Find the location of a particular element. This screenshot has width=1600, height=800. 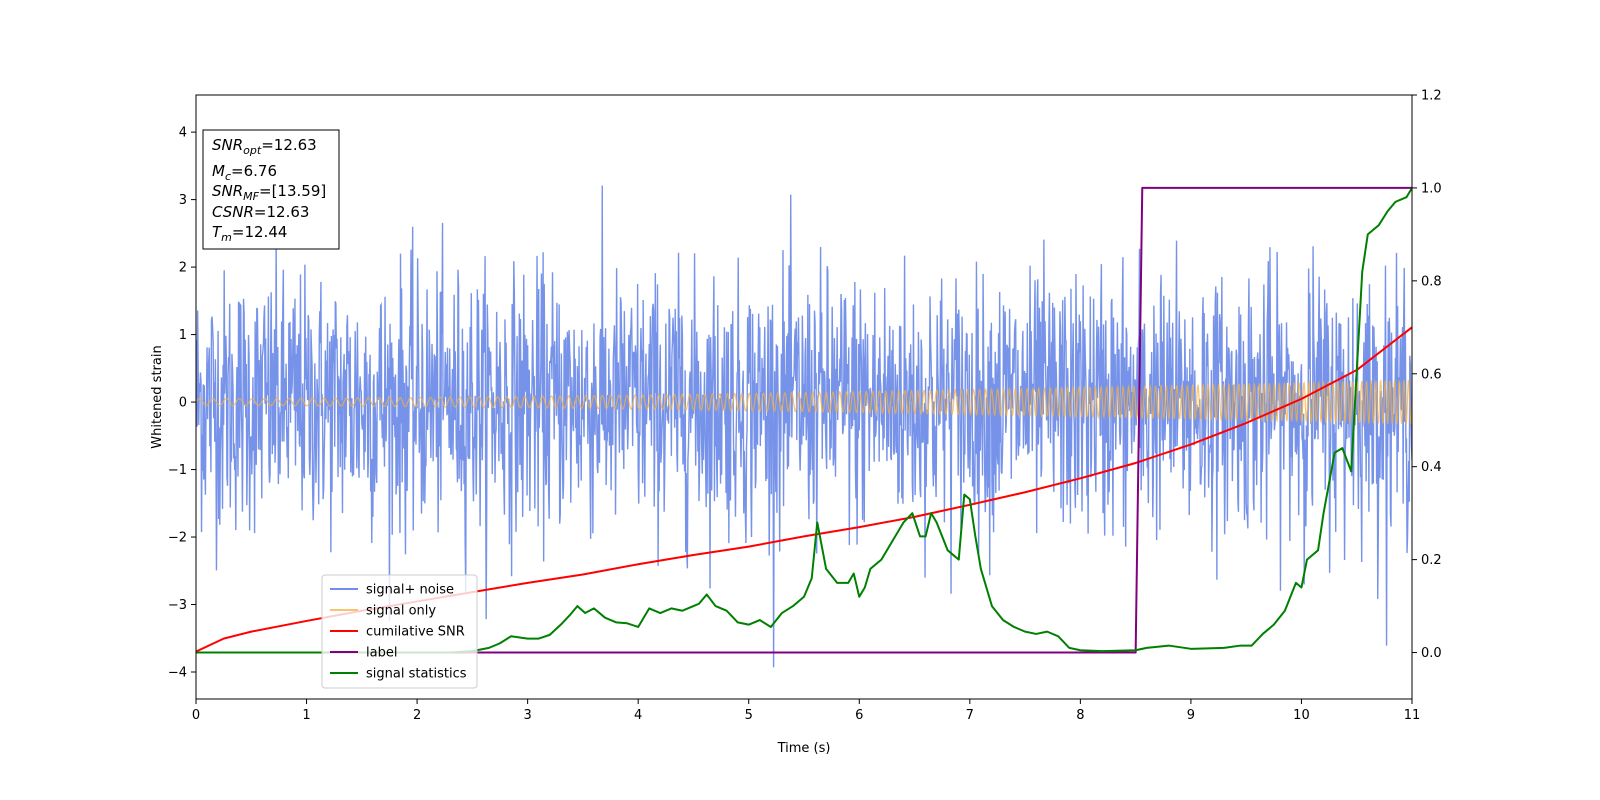

x-tick-label: 5 is located at coordinates (749, 715).